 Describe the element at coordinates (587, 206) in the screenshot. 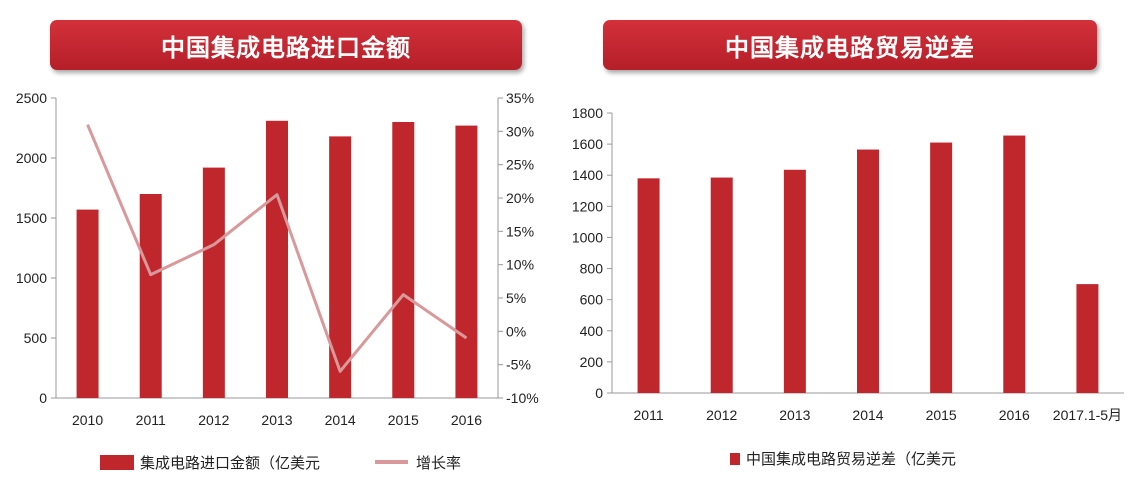

I see `right-y-tick-label: 1200` at that location.